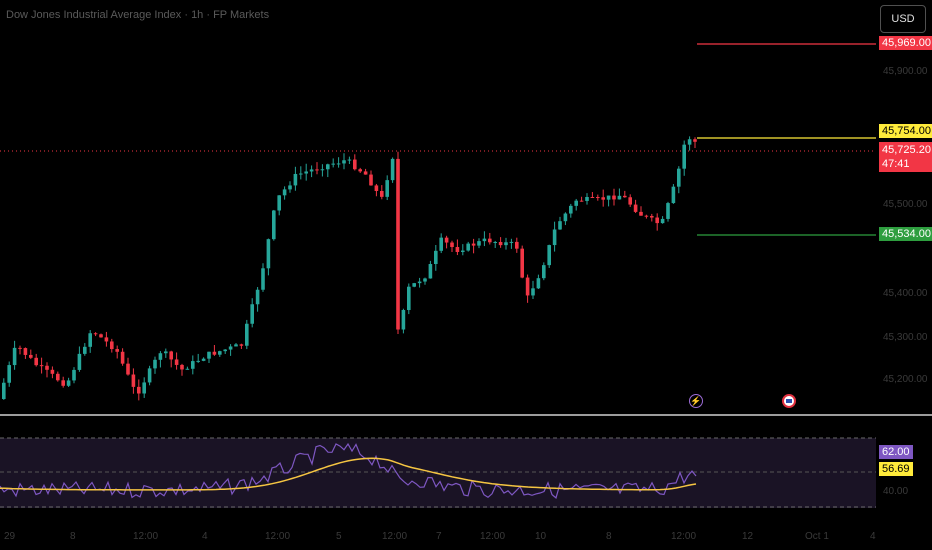  What do you see at coordinates (905, 379) in the screenshot?
I see `price-axis-label: 45,200.00` at bounding box center [905, 379].